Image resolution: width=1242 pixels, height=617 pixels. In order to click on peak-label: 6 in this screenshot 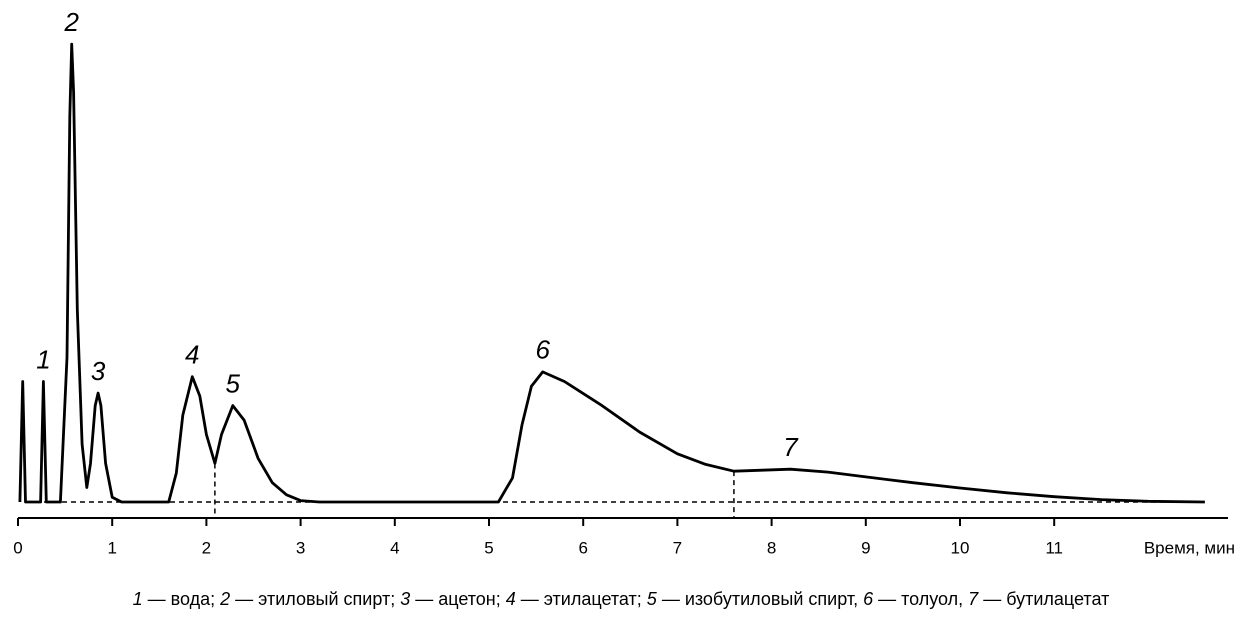, I will do `click(542, 350)`.